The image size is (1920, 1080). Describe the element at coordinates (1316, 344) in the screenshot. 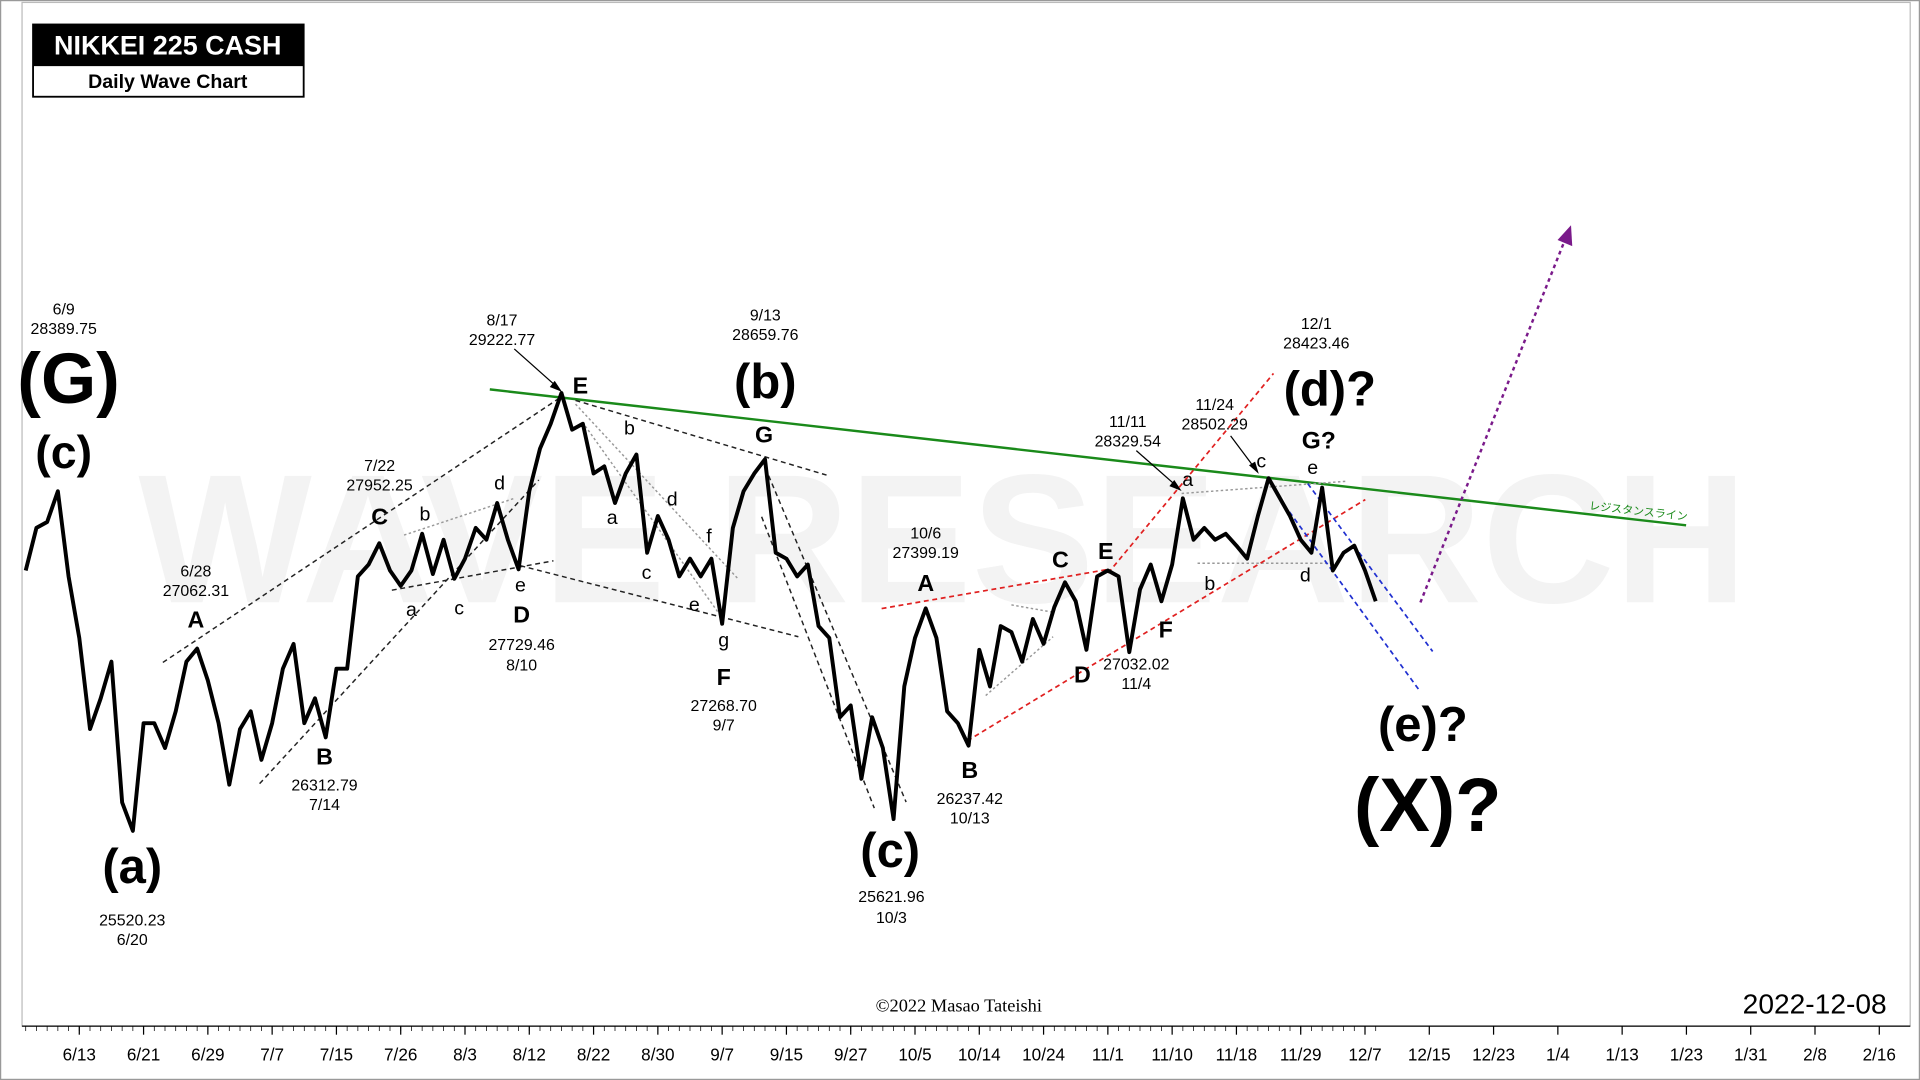

I see `wave-annotation: 28423.46` at that location.